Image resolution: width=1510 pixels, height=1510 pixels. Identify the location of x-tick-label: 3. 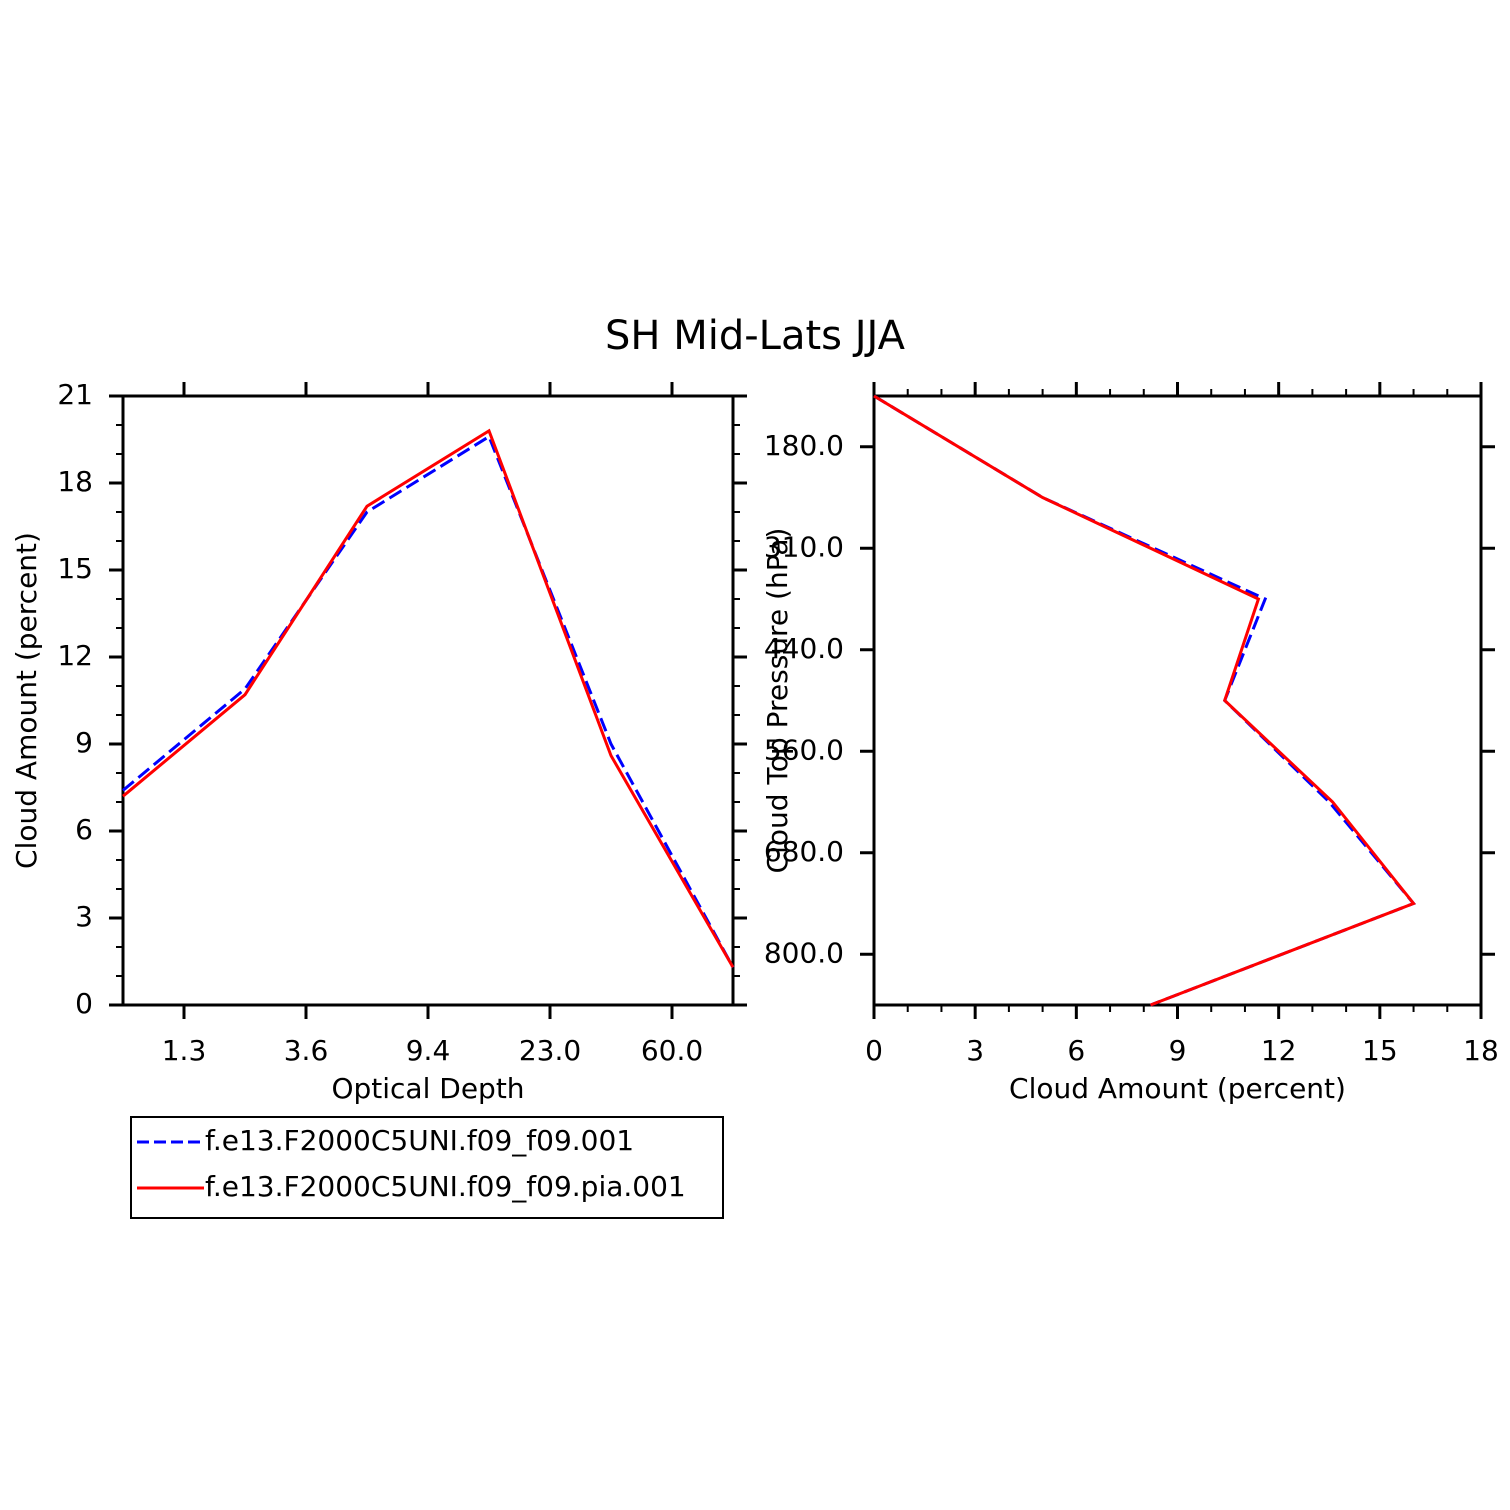
(975, 1050).